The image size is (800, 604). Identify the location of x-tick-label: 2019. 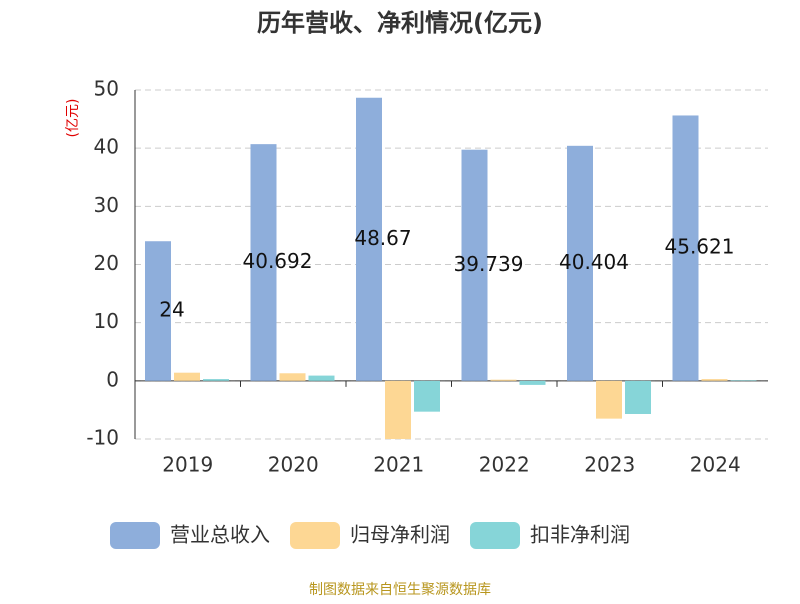
(187, 465).